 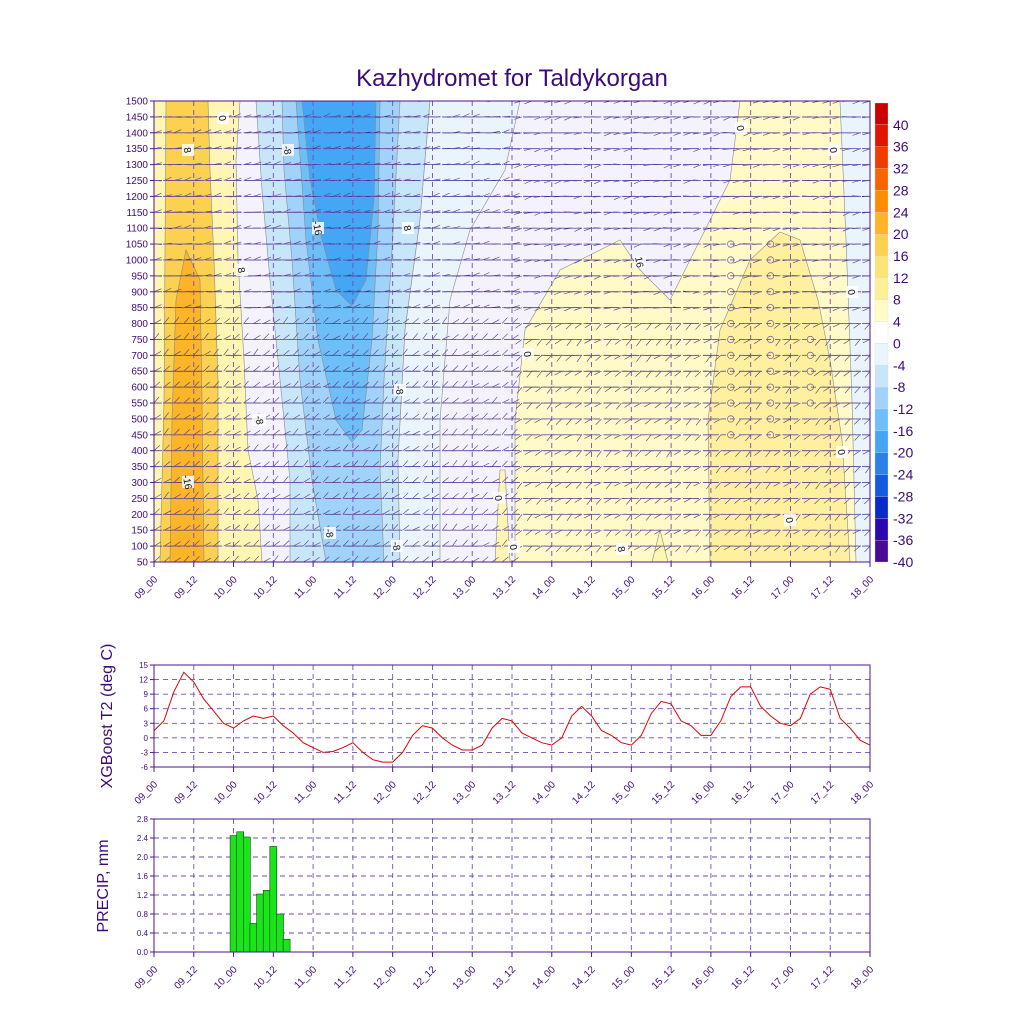 What do you see at coordinates (881, 179) in the screenshot?
I see `colorbar-box` at bounding box center [881, 179].